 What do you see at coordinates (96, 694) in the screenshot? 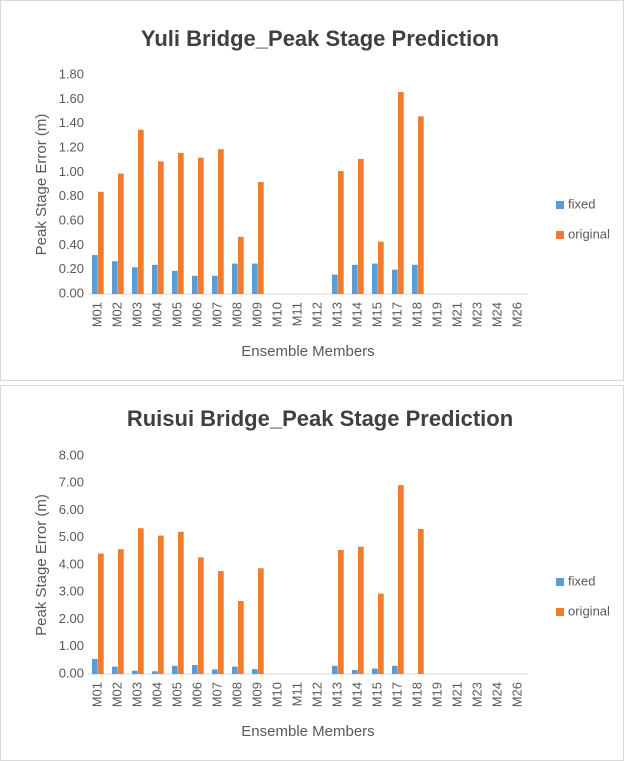
I see `x-tick-label: M01` at bounding box center [96, 694].